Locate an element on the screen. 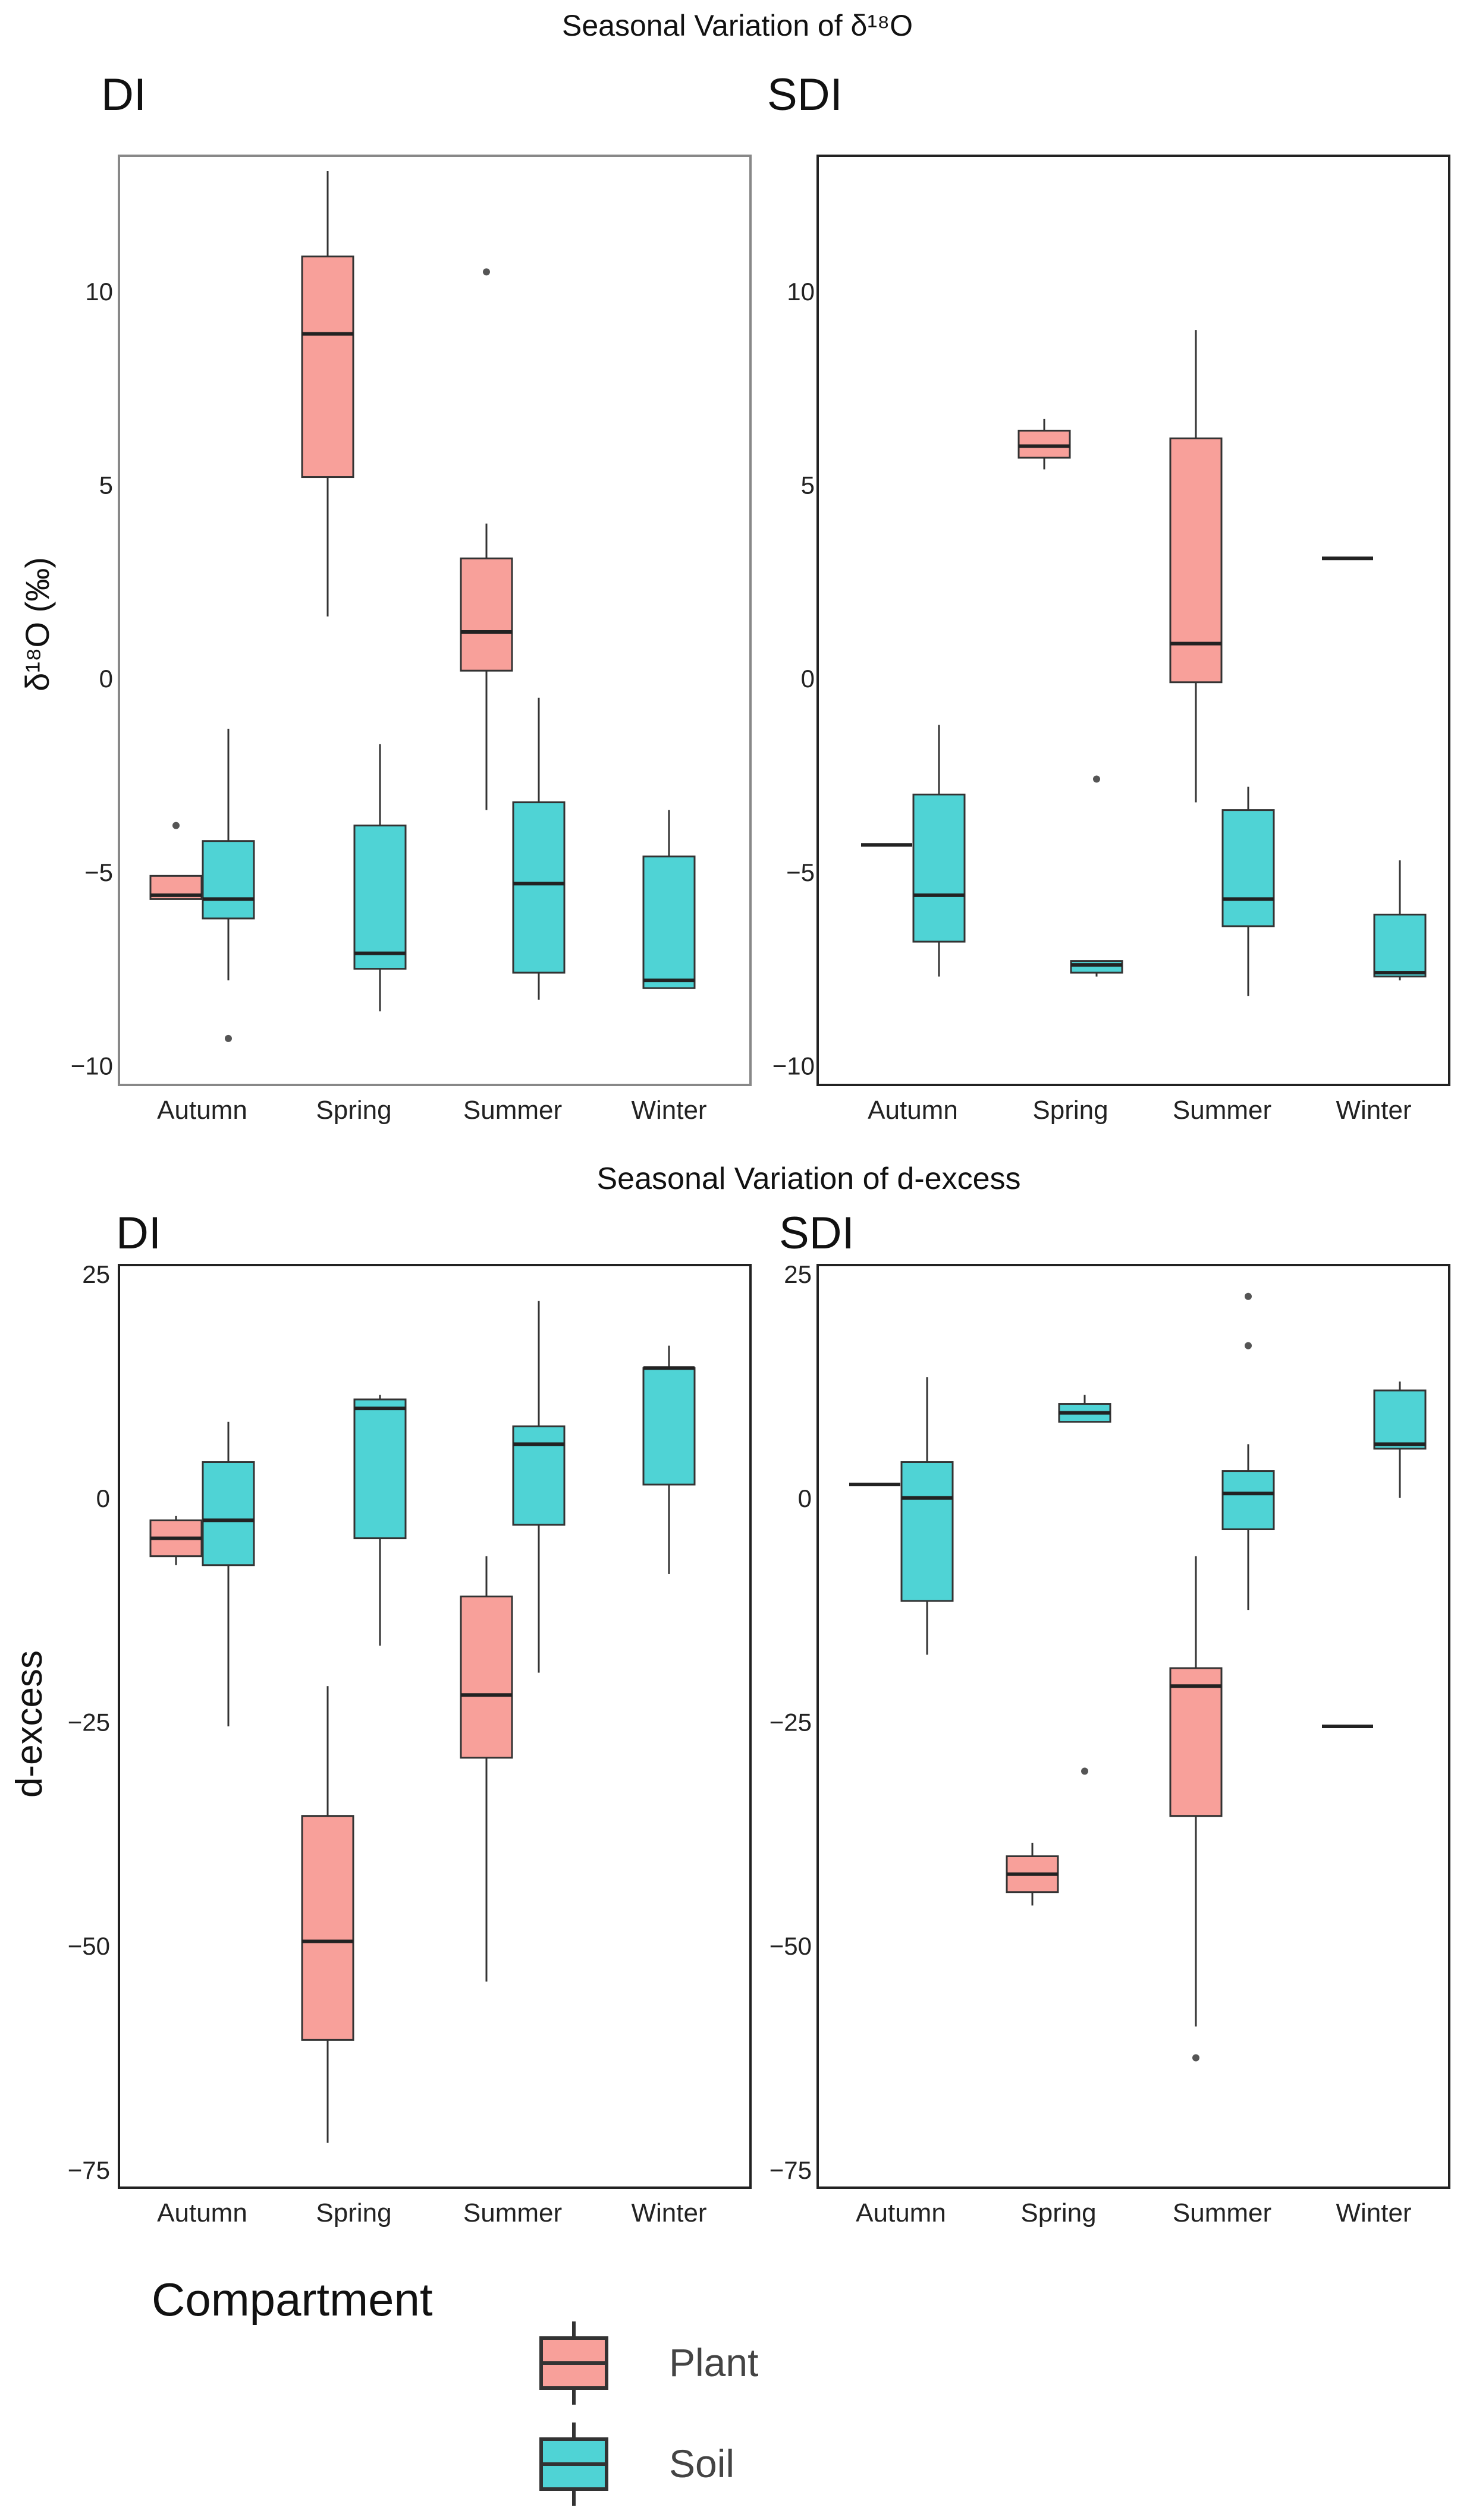  y-axis-label: δ¹⁸O (‰) is located at coordinates (37, 624).